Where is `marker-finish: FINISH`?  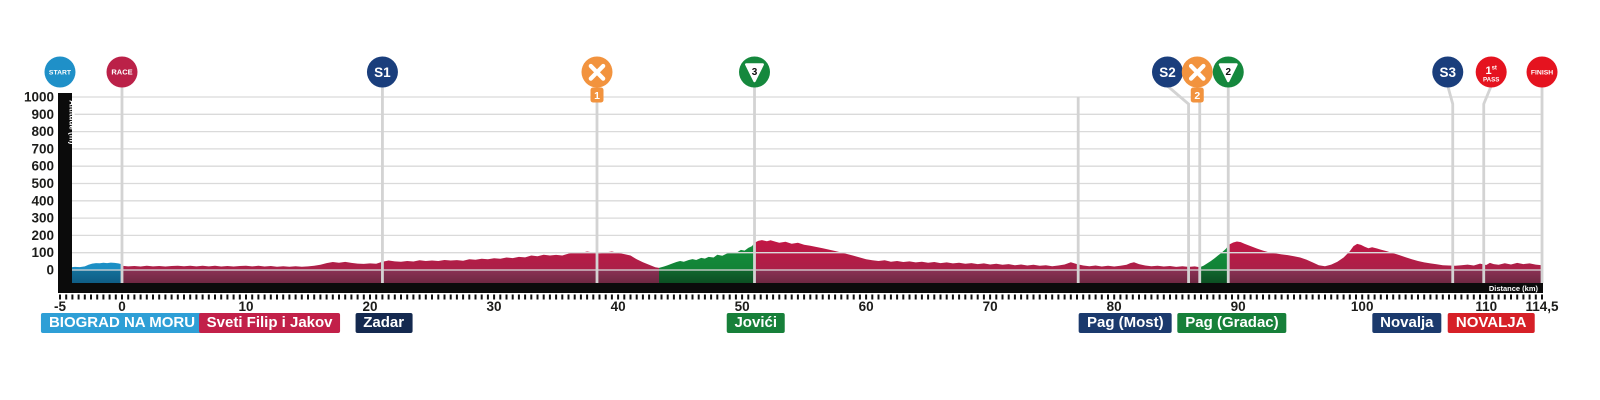
marker-finish: FINISH is located at coordinates (1542, 72).